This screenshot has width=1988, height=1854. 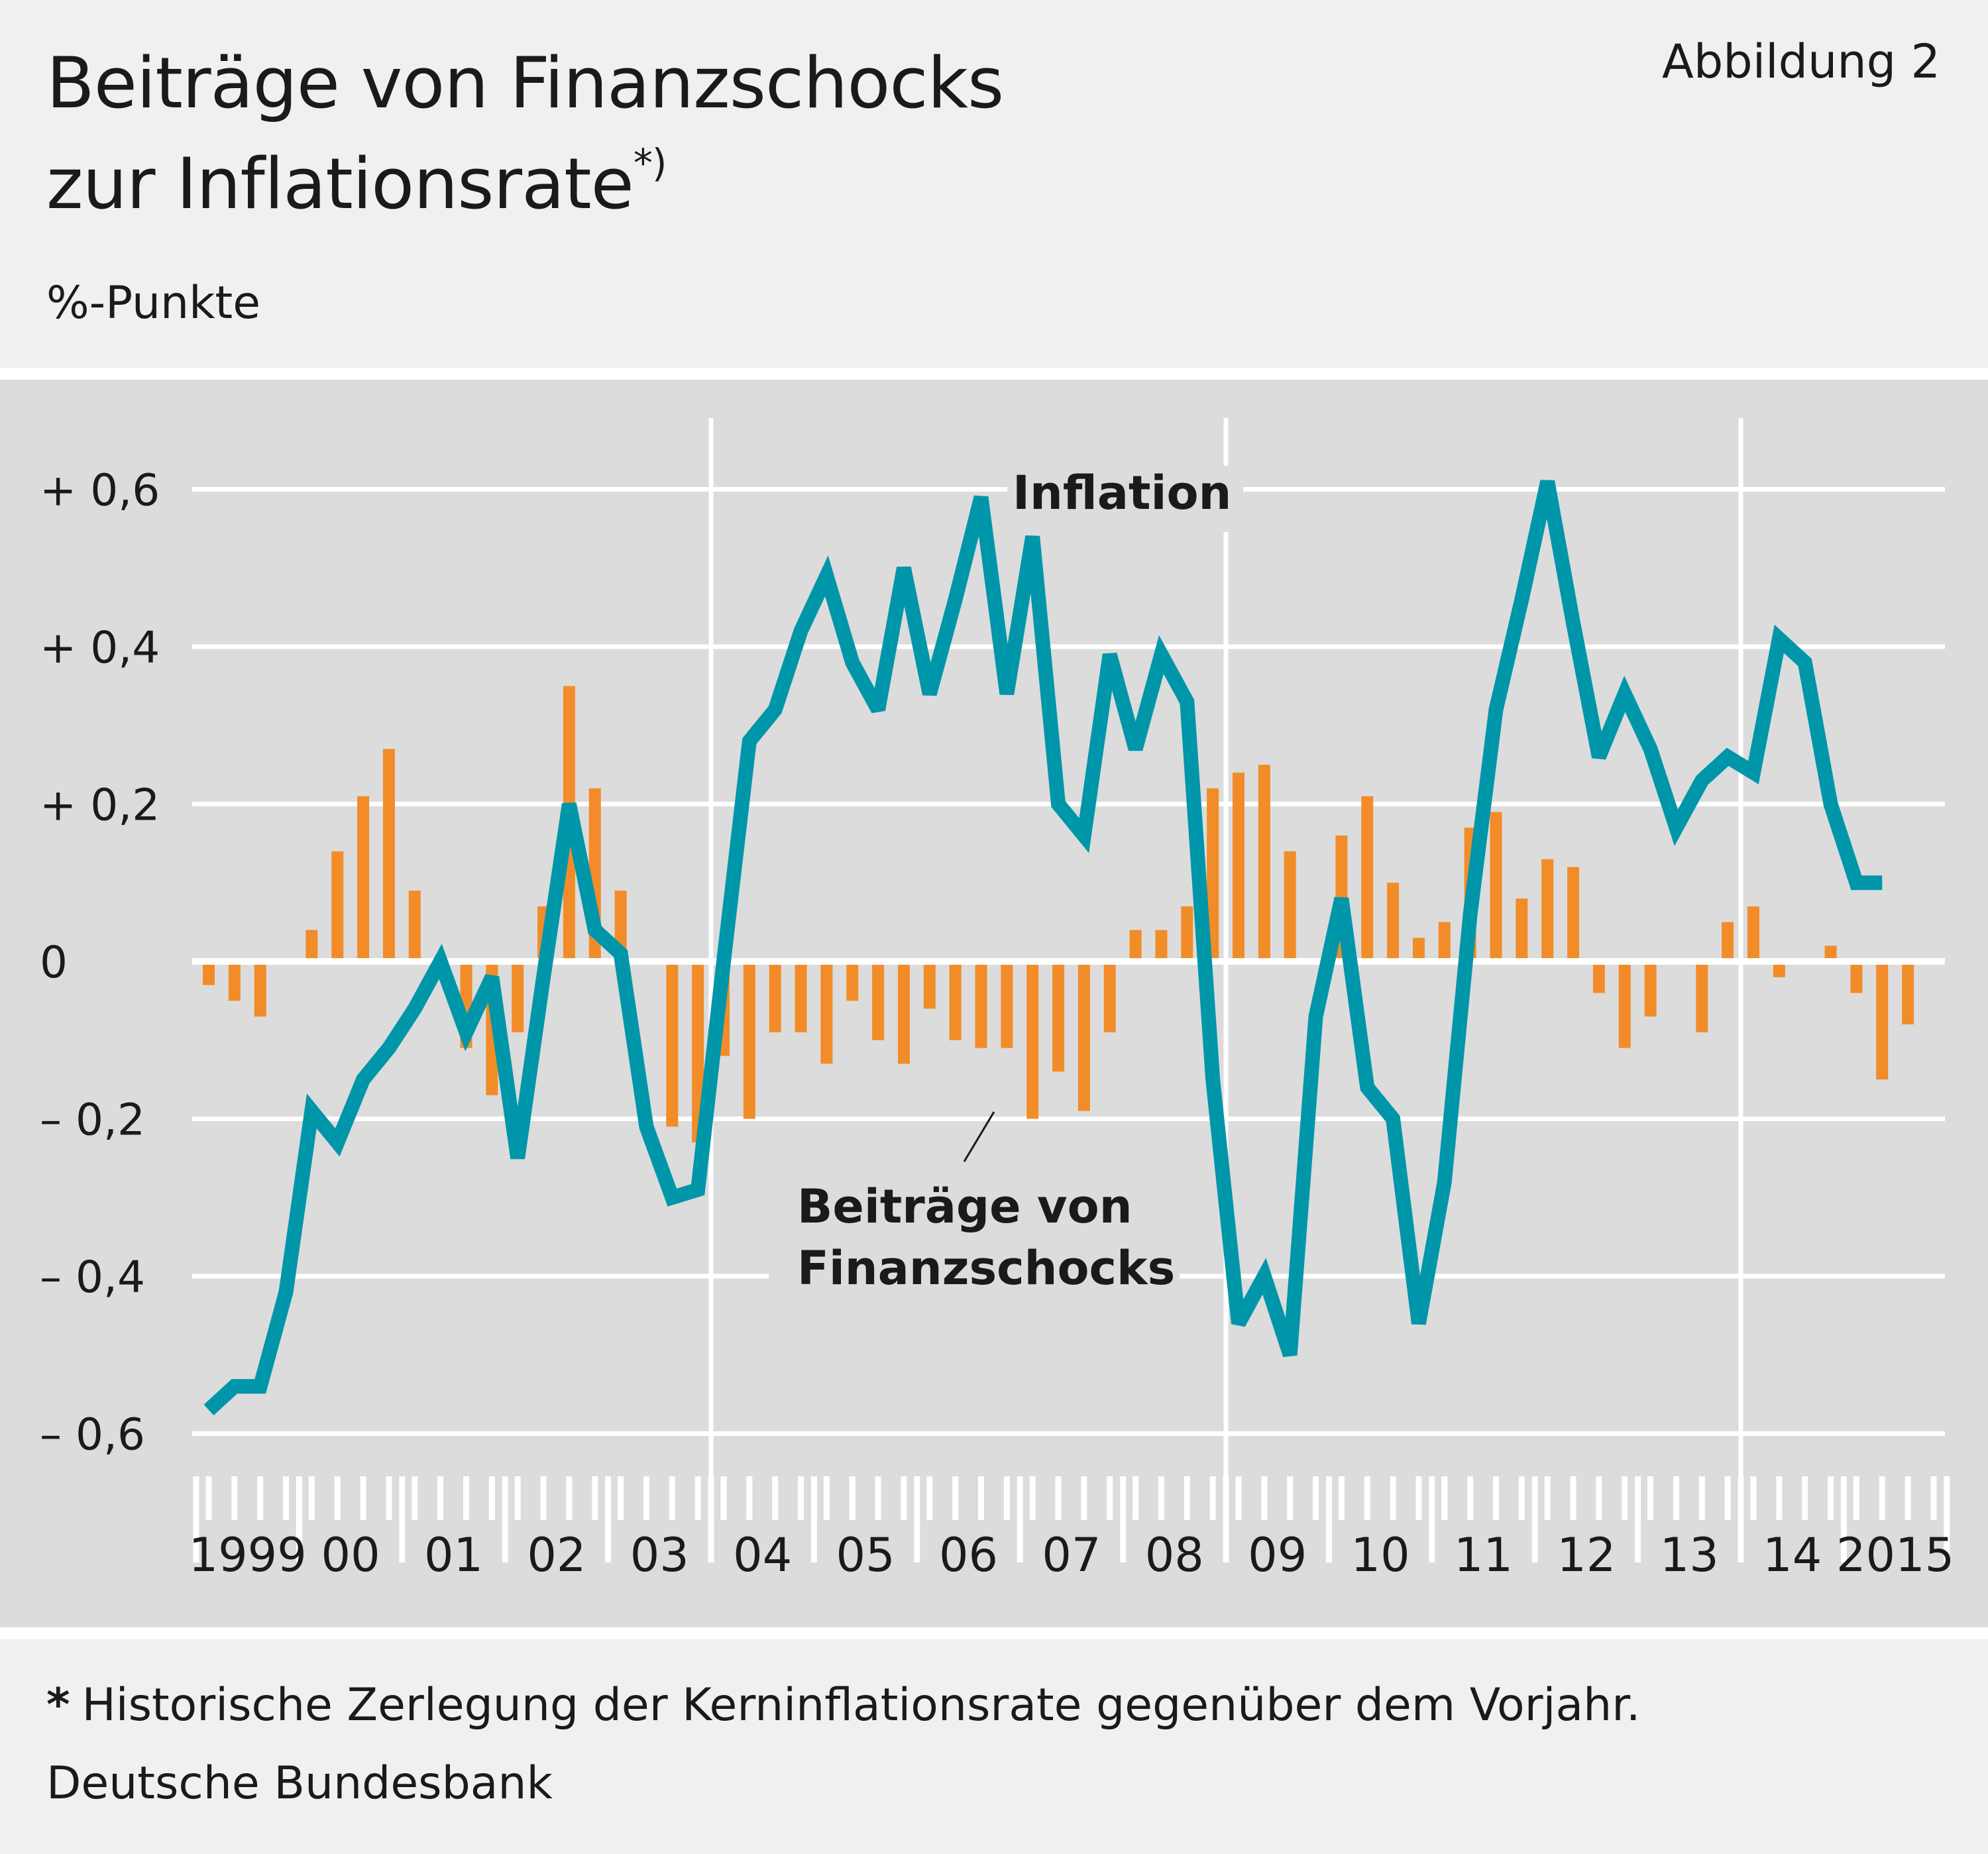 What do you see at coordinates (92, 1120) in the screenshot?
I see `y-tick-label: – 0,2` at bounding box center [92, 1120].